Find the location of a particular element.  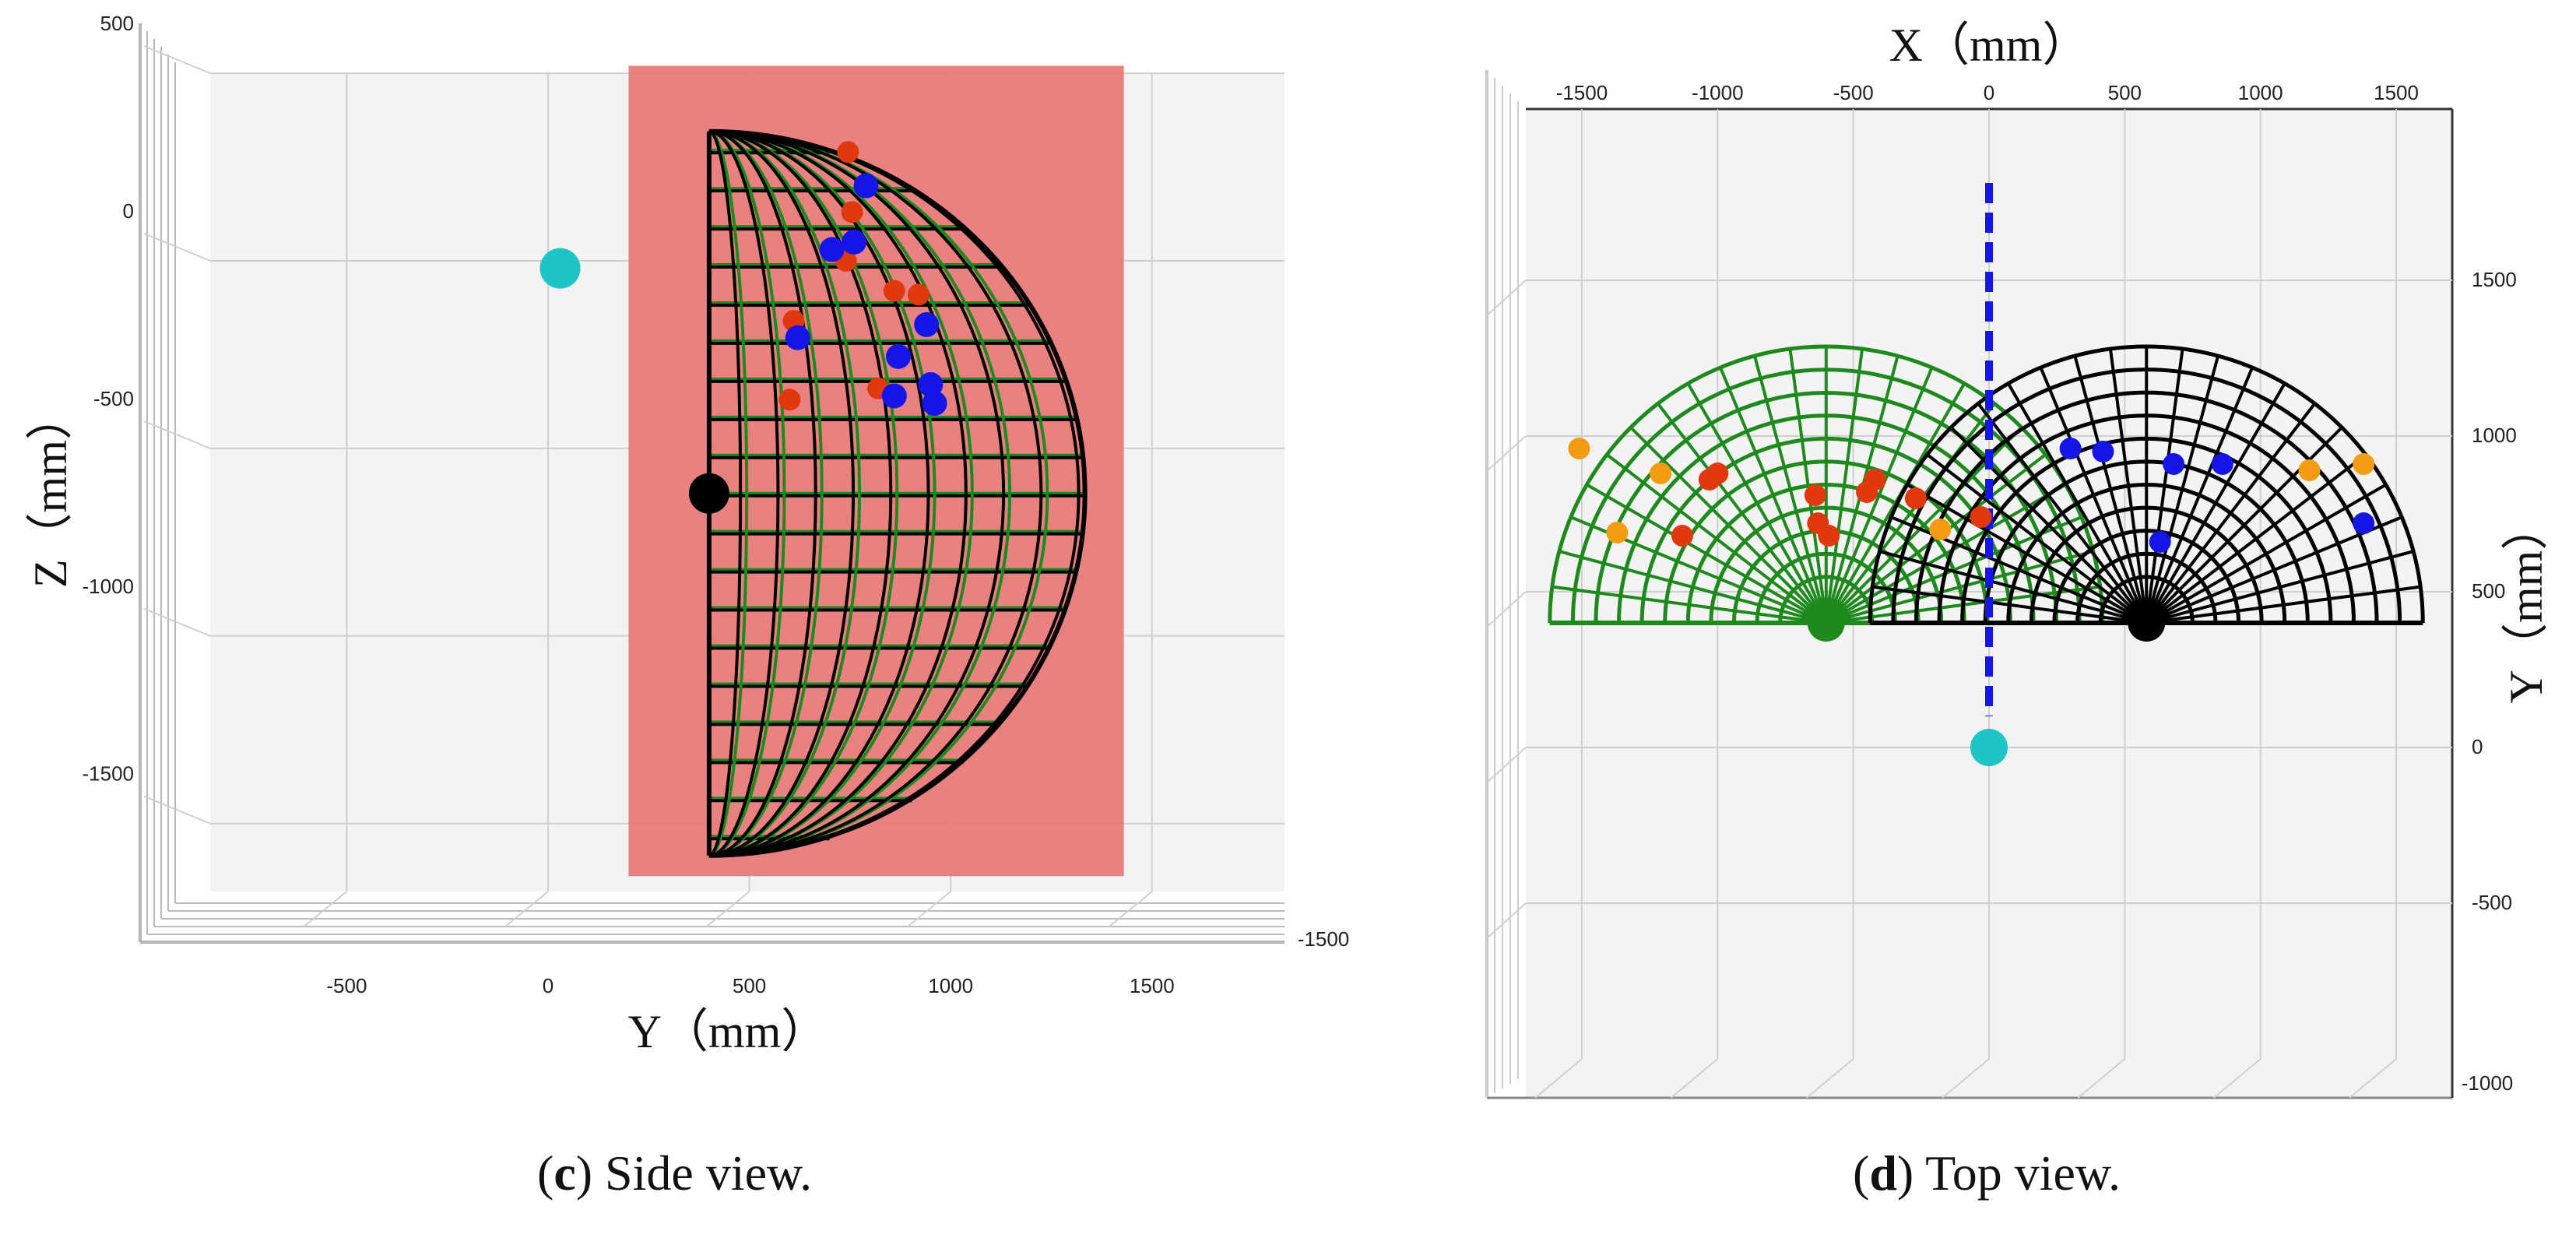

side-view-x-tick-label: 1500 is located at coordinates (1152, 985).